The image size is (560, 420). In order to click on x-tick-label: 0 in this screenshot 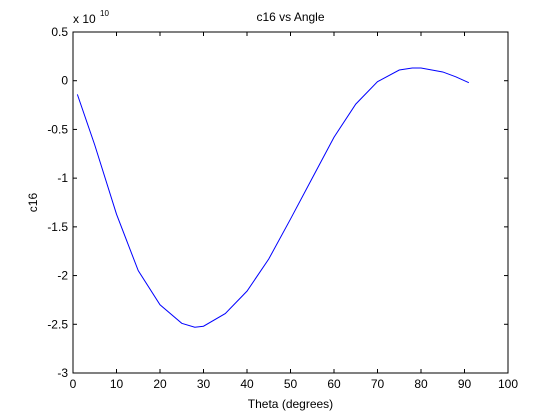, I will do `click(73, 384)`.